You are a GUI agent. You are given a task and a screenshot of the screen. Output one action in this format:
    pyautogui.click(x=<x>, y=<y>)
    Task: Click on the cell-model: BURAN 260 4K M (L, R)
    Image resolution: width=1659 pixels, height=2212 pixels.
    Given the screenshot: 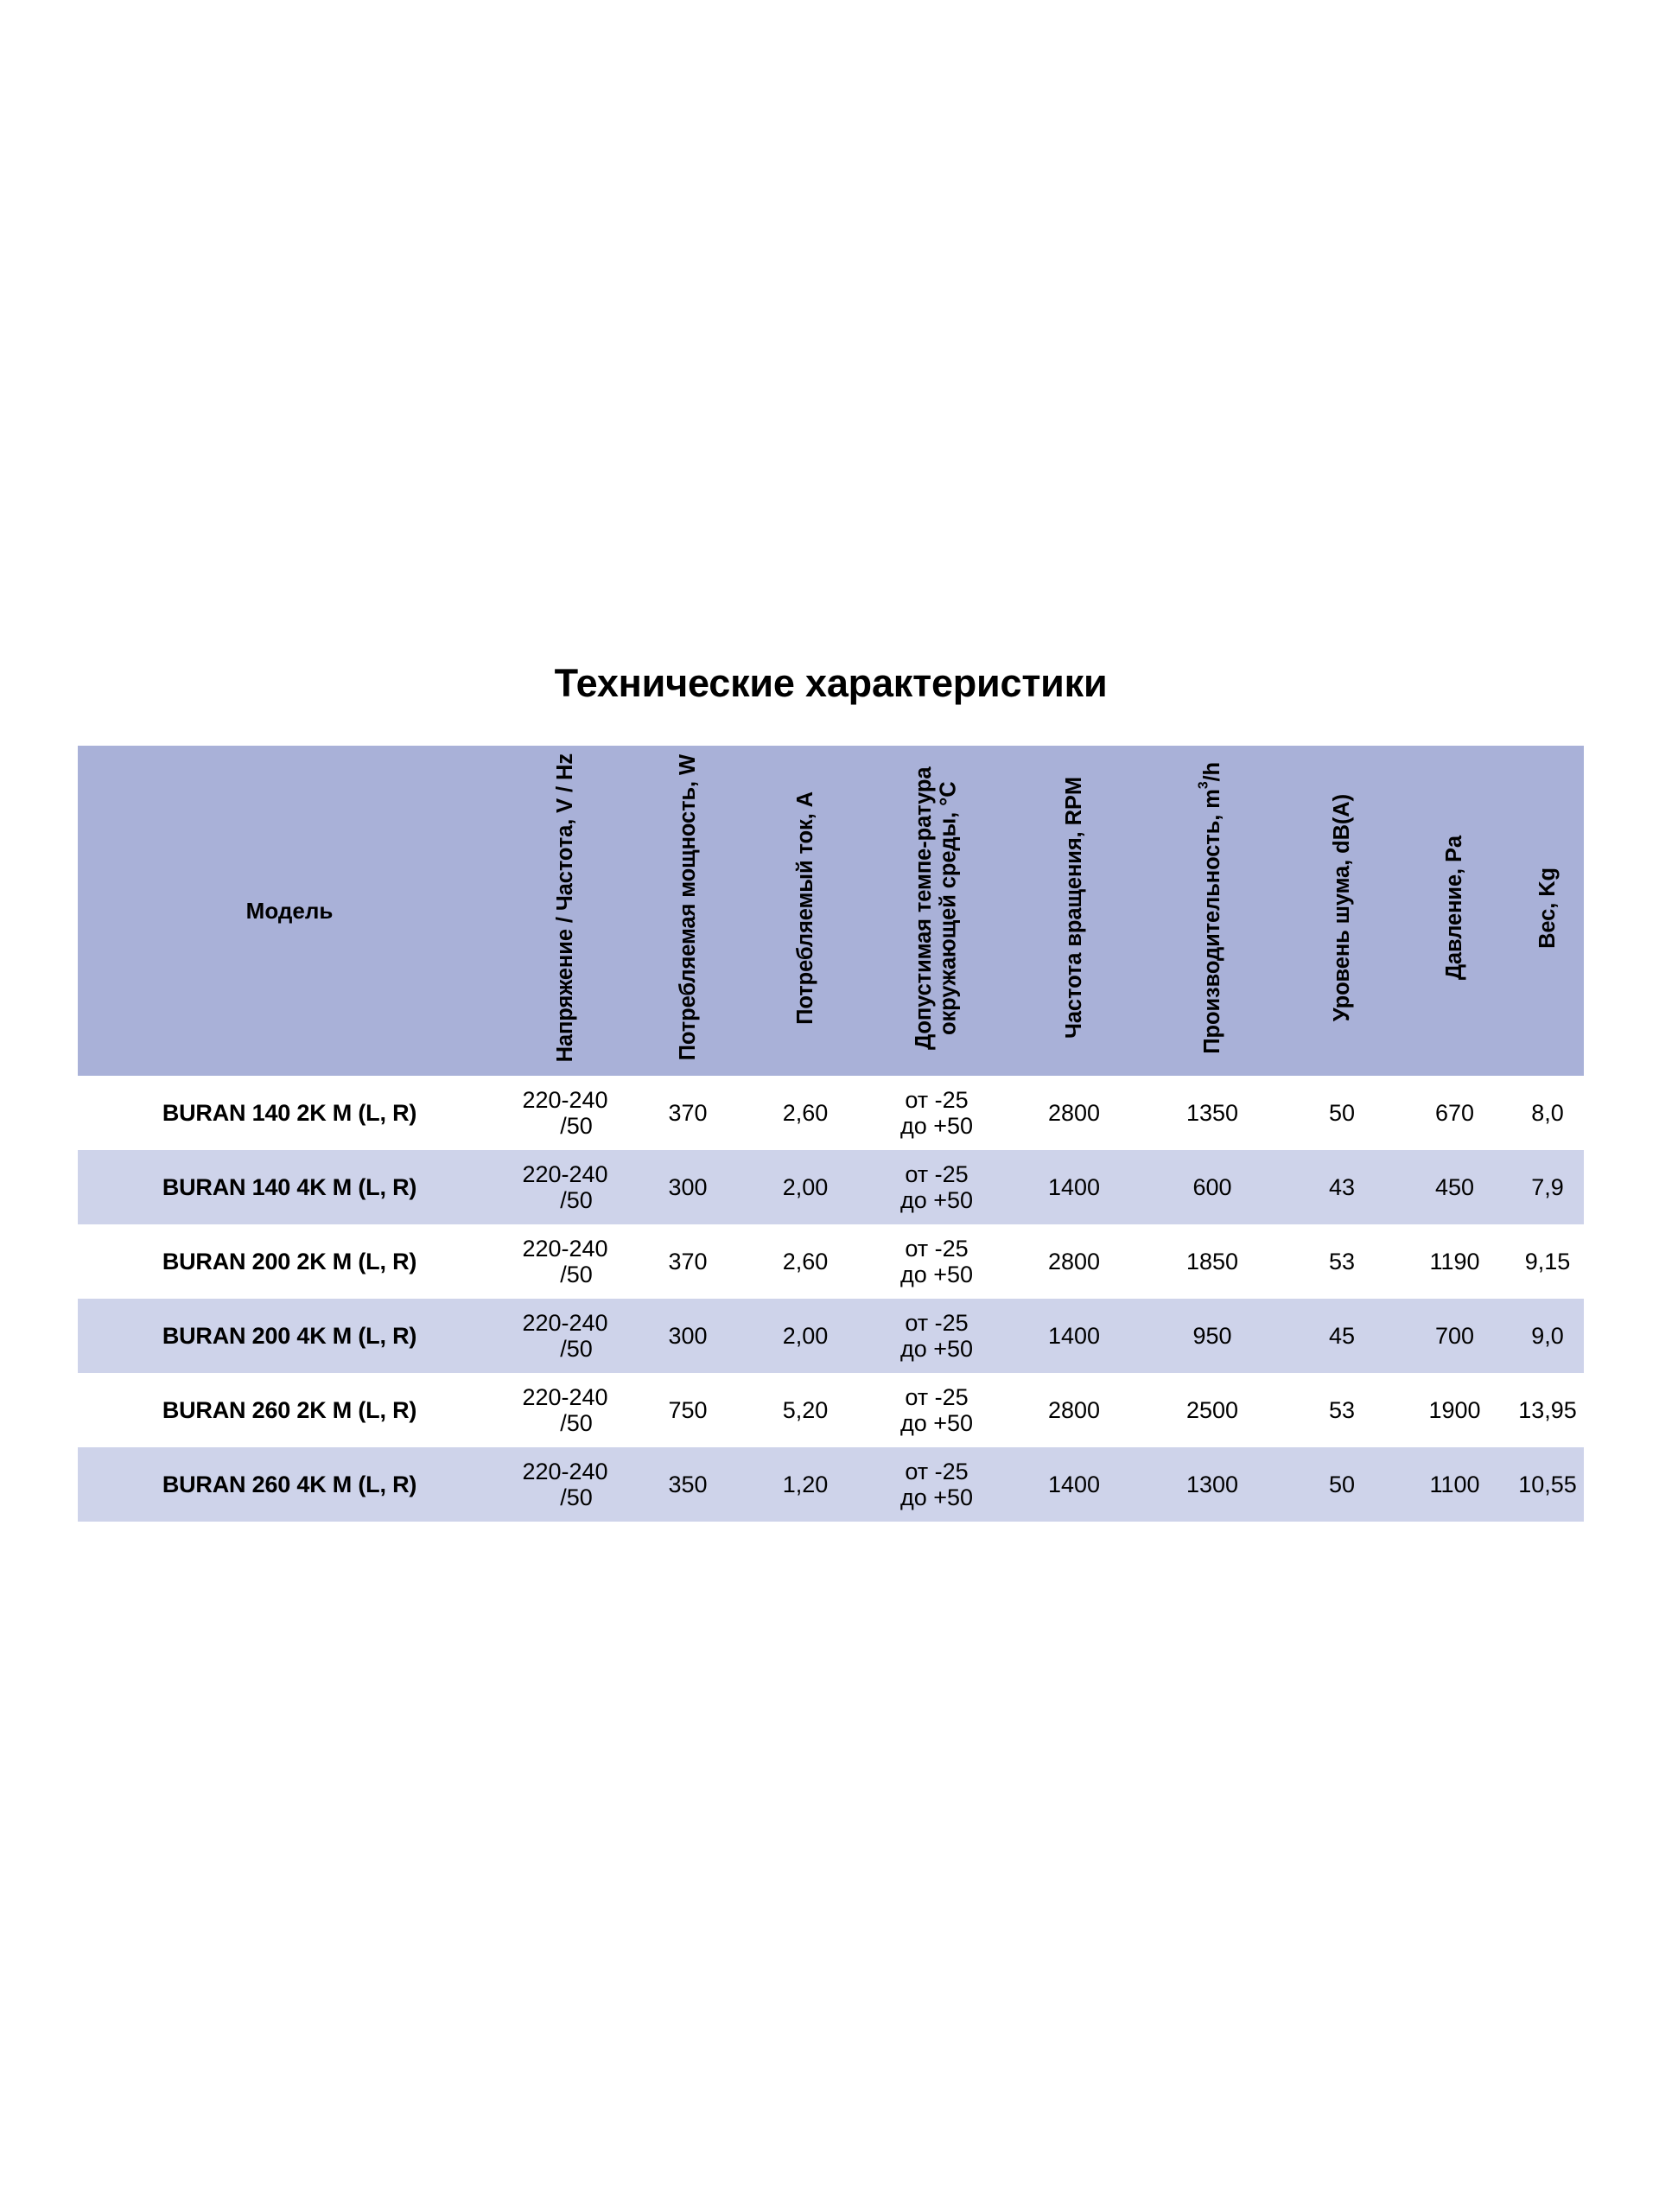 What is the action you would take?
    pyautogui.click(x=289, y=1484)
    